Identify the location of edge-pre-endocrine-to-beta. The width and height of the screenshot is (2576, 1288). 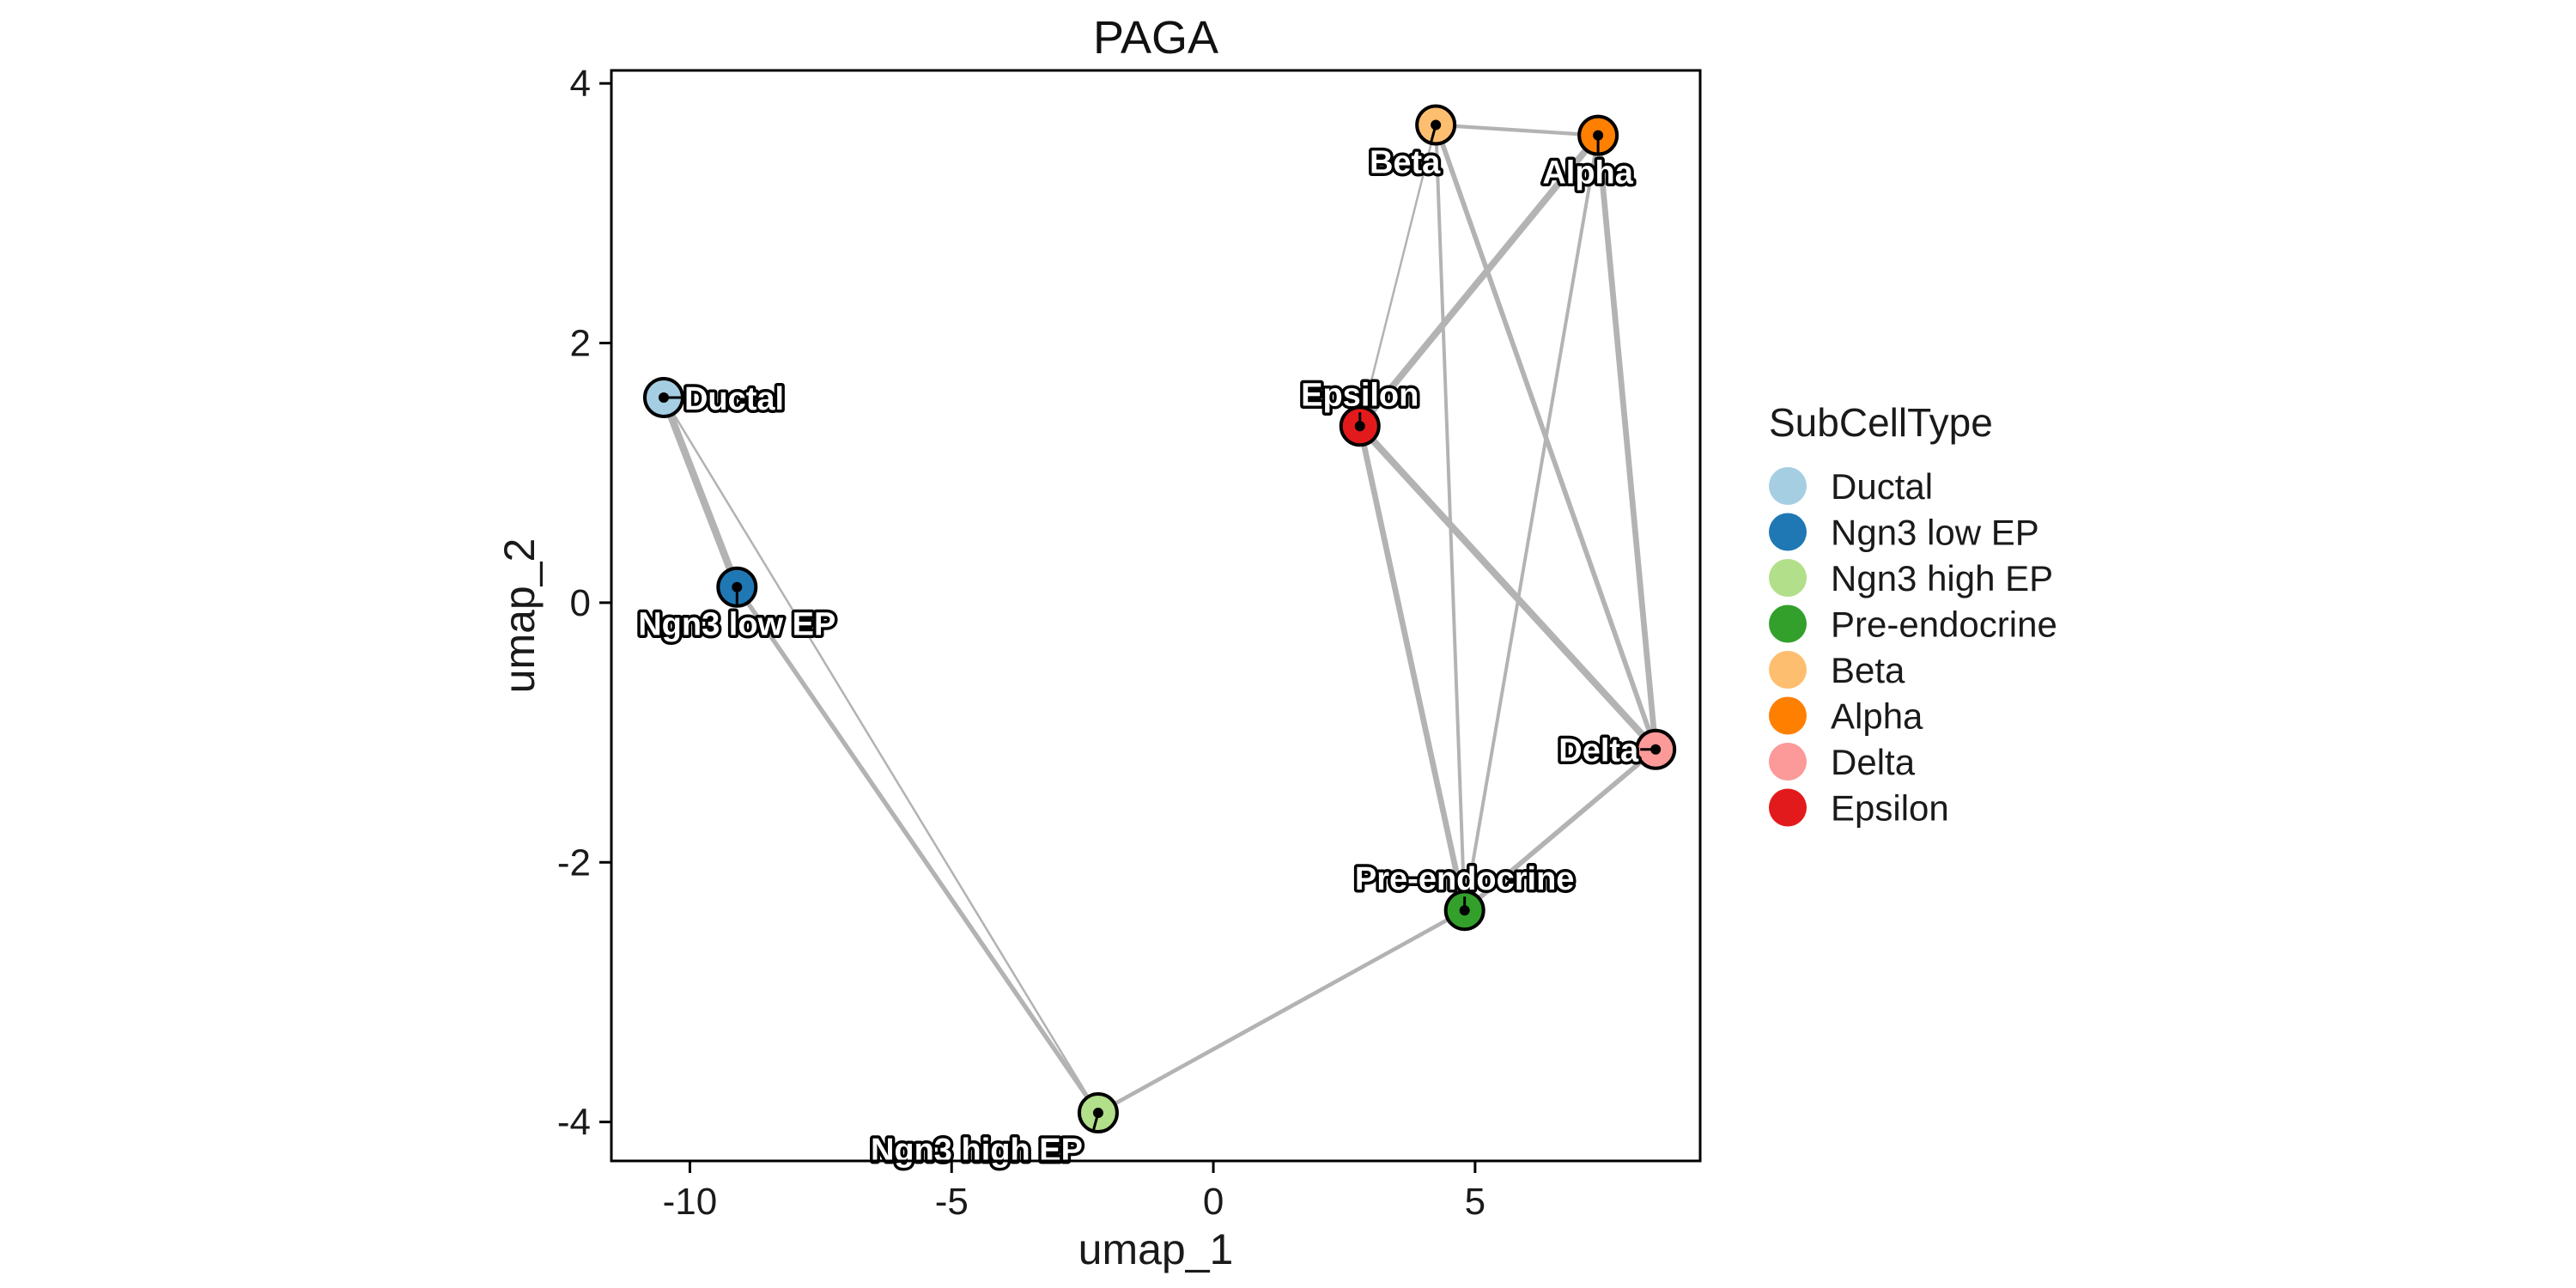
(1451, 518).